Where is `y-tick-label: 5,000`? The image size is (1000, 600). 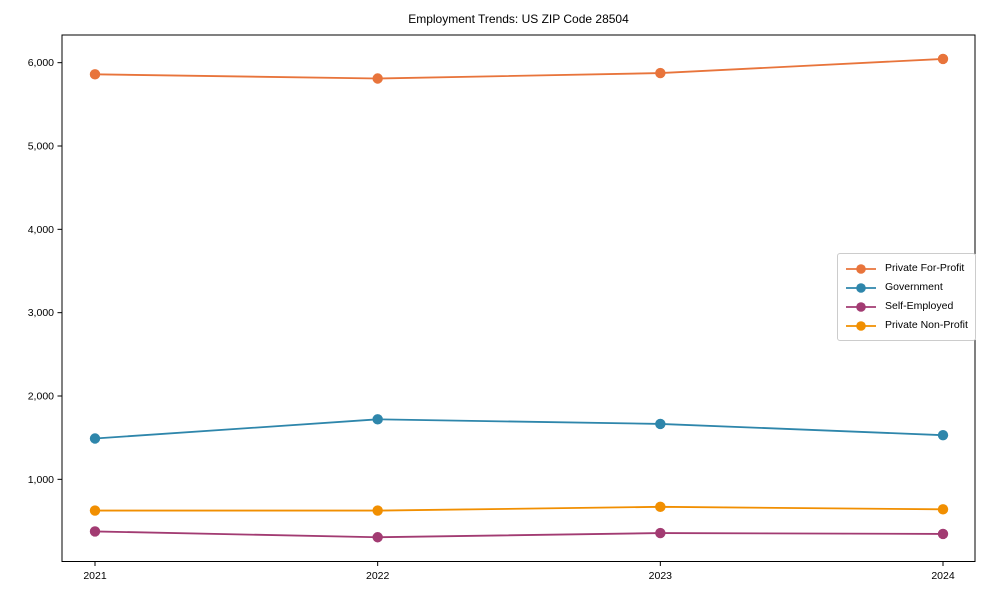
y-tick-label: 5,000 is located at coordinates (41, 147).